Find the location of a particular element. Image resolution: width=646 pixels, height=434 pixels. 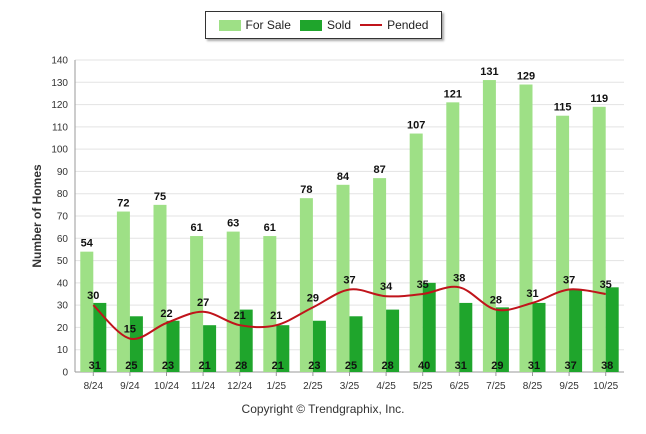

label-for-sale: 75 is located at coordinates (160, 197).